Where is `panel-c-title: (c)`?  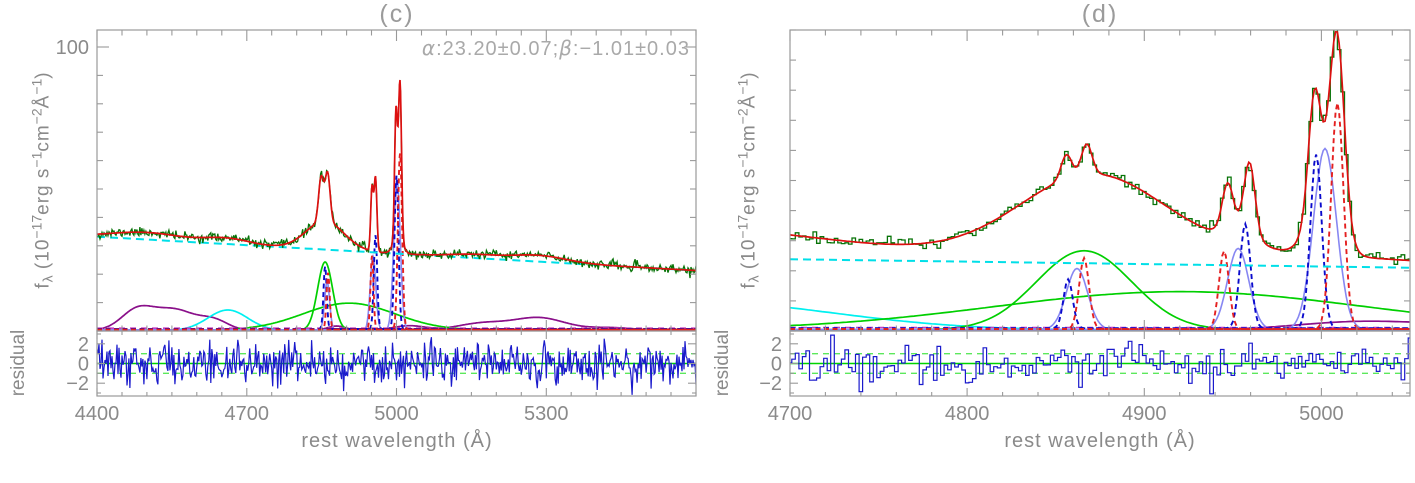 panel-c-title: (c) is located at coordinates (397, 14).